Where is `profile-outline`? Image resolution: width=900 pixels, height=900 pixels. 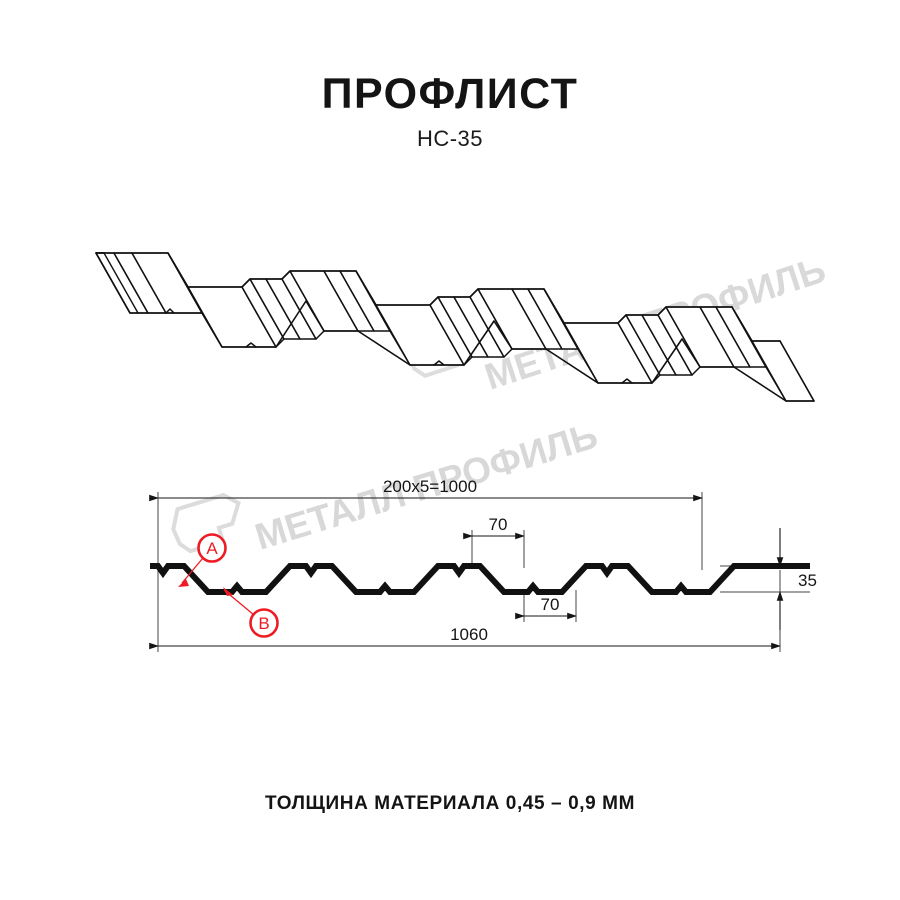 profile-outline is located at coordinates (480, 579).